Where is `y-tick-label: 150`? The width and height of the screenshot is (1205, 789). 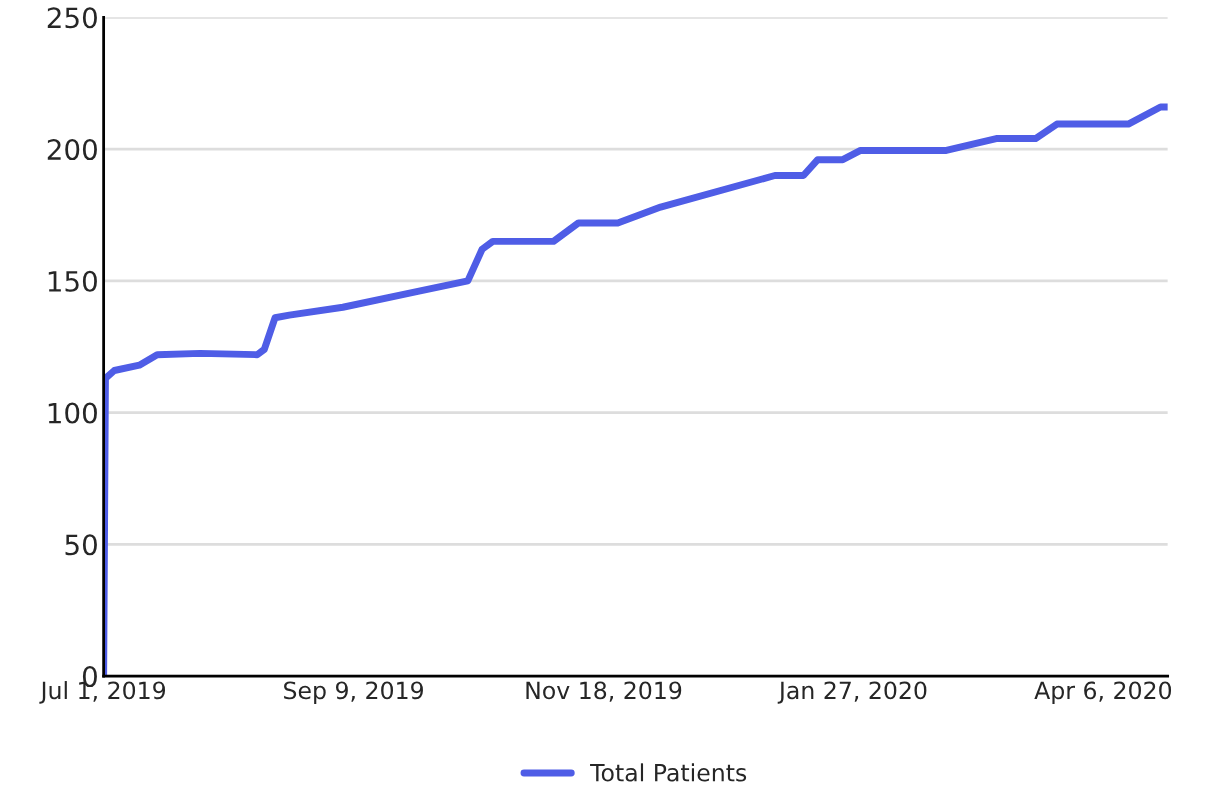
y-tick-label: 150 is located at coordinates (72, 281).